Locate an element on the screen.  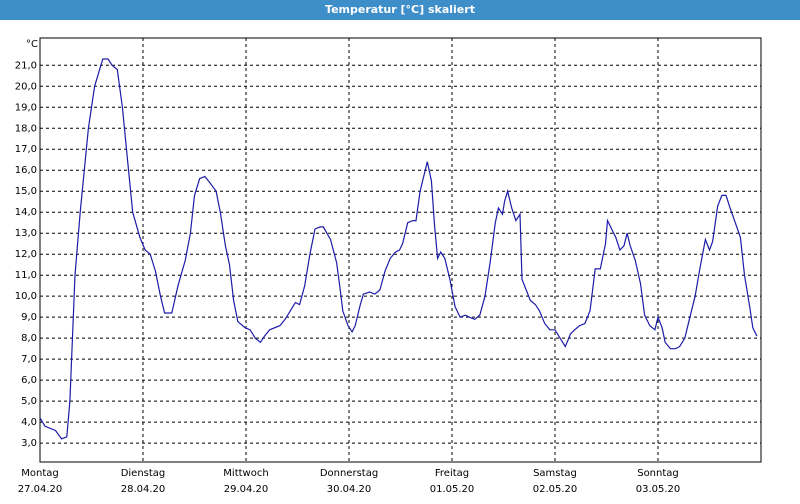
title-bar is located at coordinates (400, 10).